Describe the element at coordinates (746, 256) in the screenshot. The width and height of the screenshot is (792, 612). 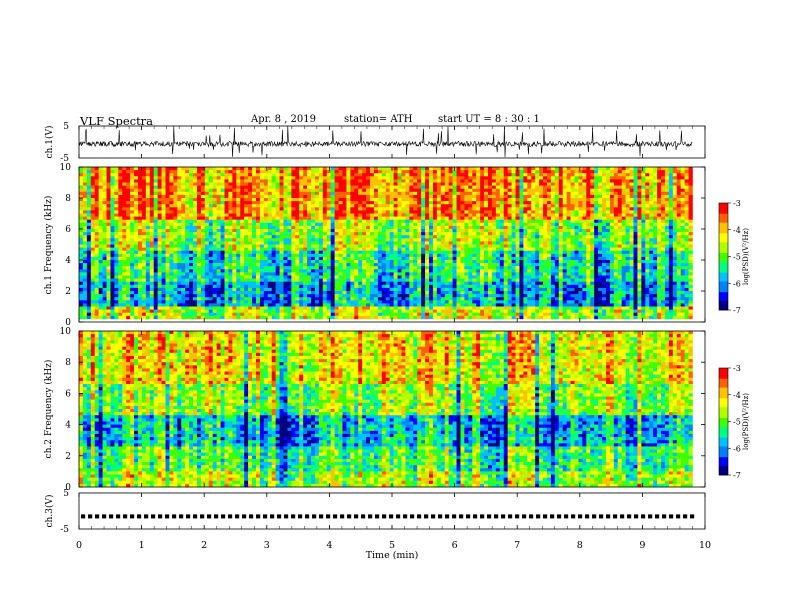
I see `cbar1-label: log(PSD)(V²/Hz)` at that location.